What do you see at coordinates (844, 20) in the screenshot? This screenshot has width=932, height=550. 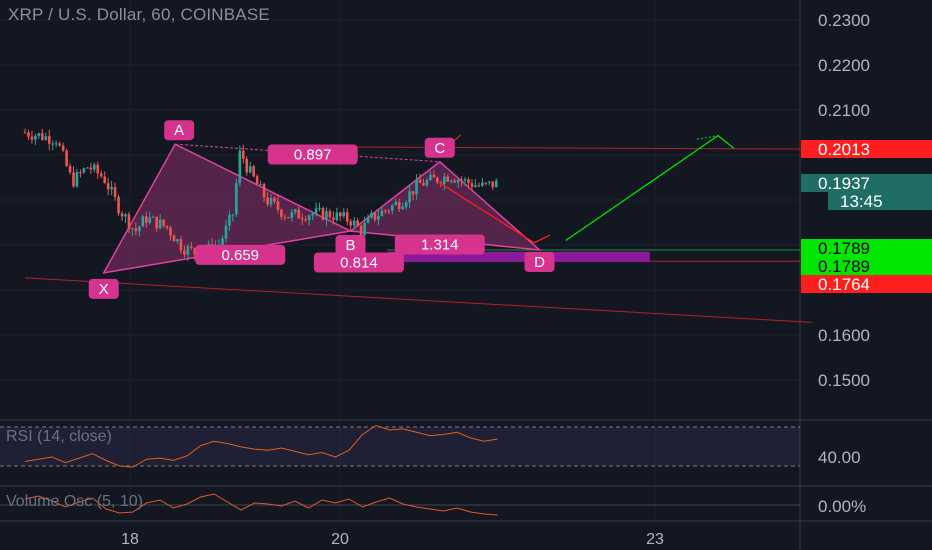 I see `y-tick-label: 0.2300` at bounding box center [844, 20].